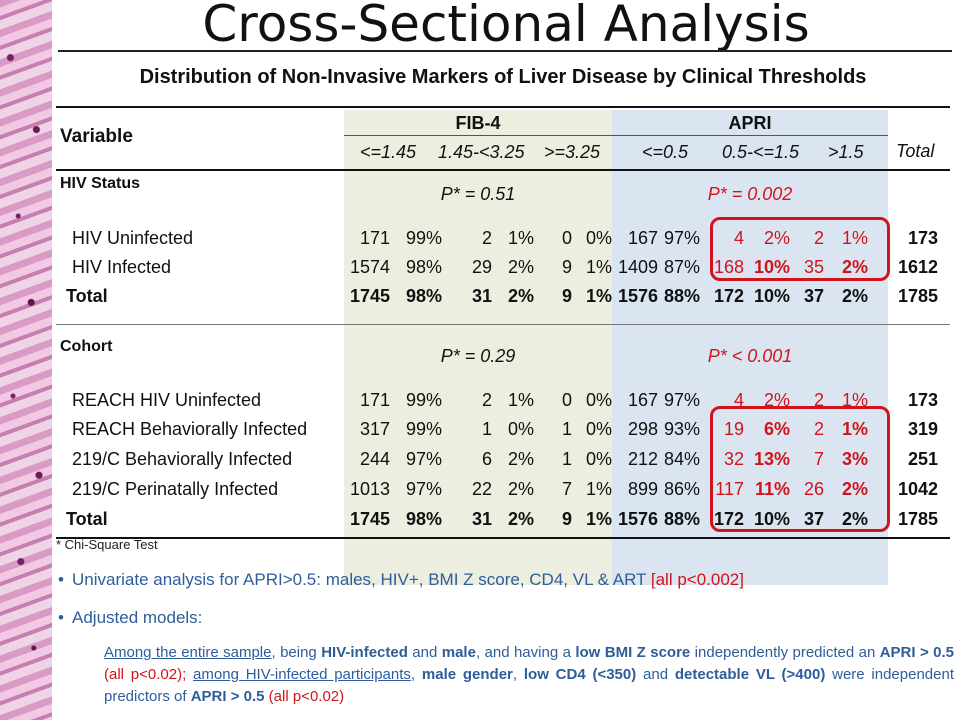 This screenshot has width=960, height=720. I want to click on para-segment: male gender, so click(467, 674).